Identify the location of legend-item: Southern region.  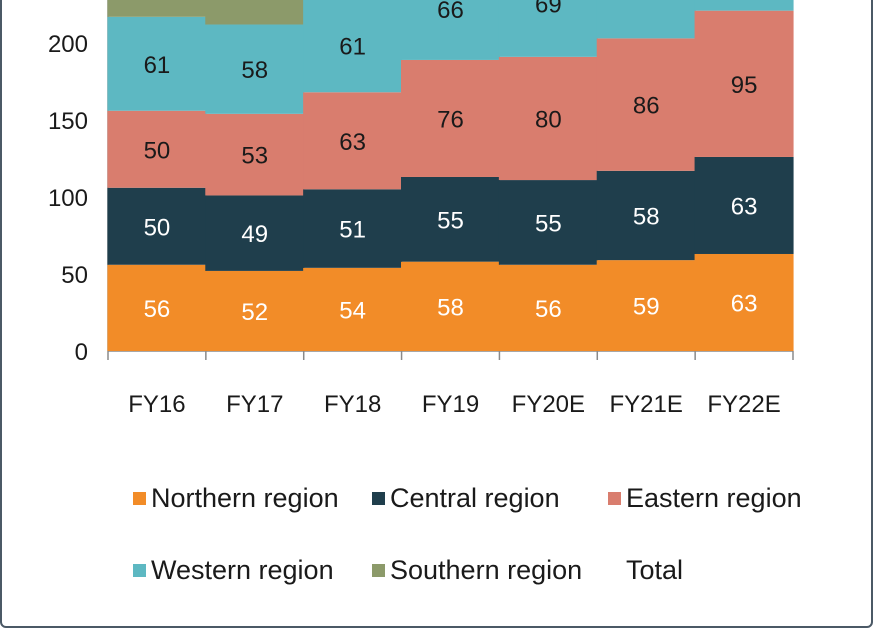
(477, 570).